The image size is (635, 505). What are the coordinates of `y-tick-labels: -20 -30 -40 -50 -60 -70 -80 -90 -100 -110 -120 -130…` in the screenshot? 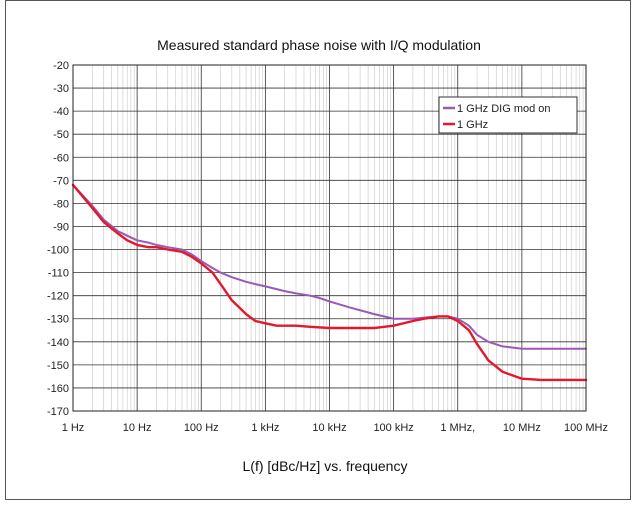 It's located at (58, 239).